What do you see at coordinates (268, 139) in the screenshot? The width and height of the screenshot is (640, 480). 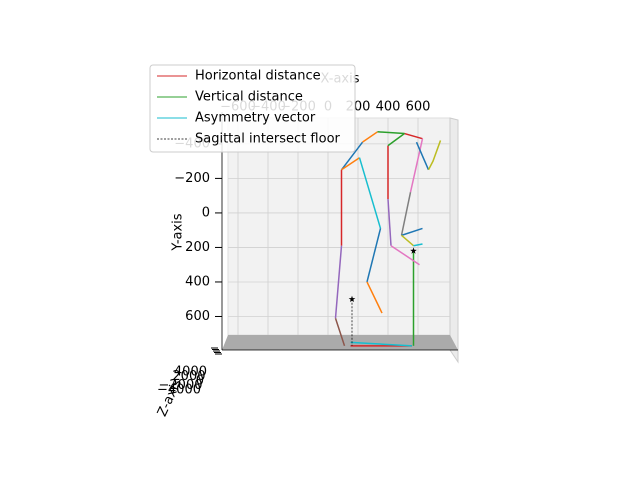 I see `legend-label: Sagittal intersect floor` at bounding box center [268, 139].